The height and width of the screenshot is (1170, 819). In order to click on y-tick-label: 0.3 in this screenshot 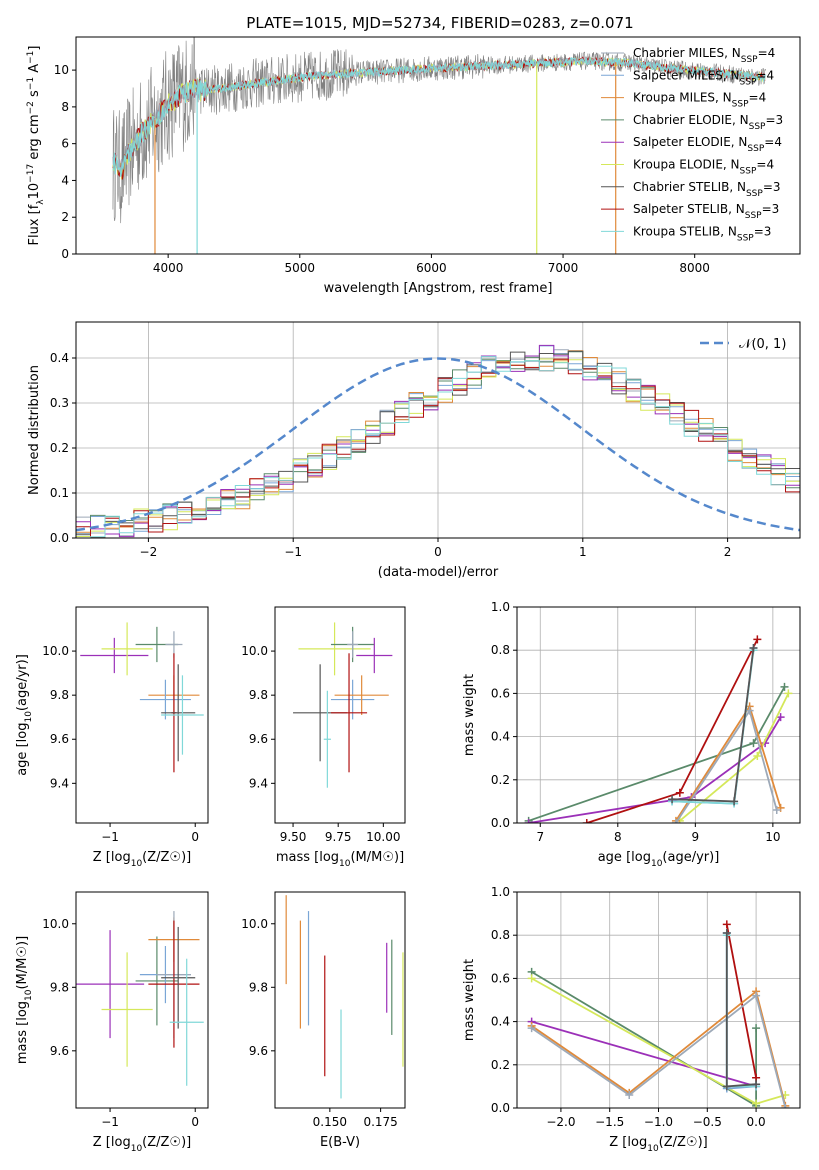, I will do `click(59, 403)`.